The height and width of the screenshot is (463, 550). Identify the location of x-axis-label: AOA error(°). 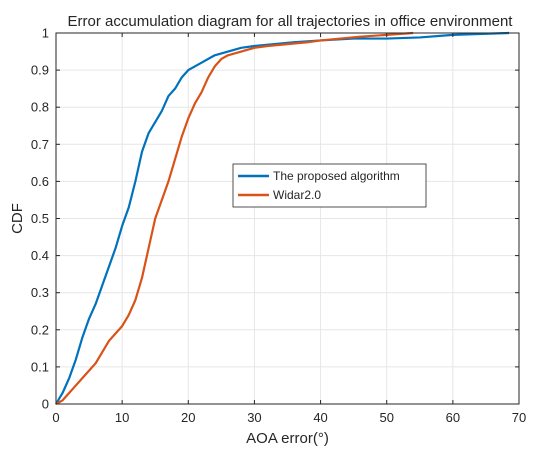
(287, 438).